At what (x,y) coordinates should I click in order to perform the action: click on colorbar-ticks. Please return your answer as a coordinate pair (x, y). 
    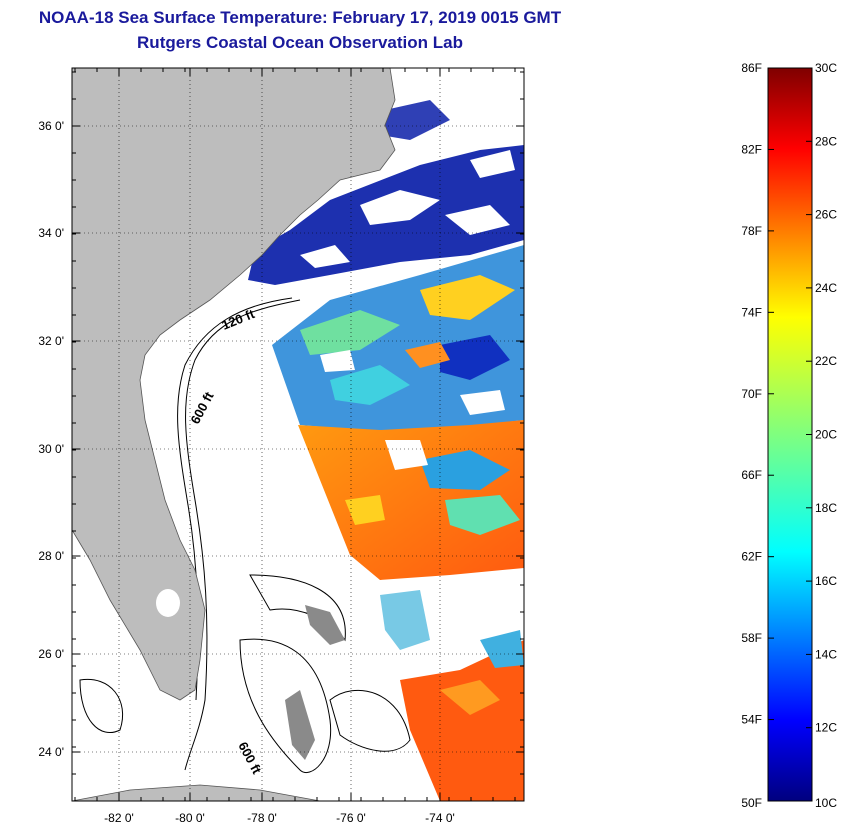
    Looking at the image, I should click on (790, 434).